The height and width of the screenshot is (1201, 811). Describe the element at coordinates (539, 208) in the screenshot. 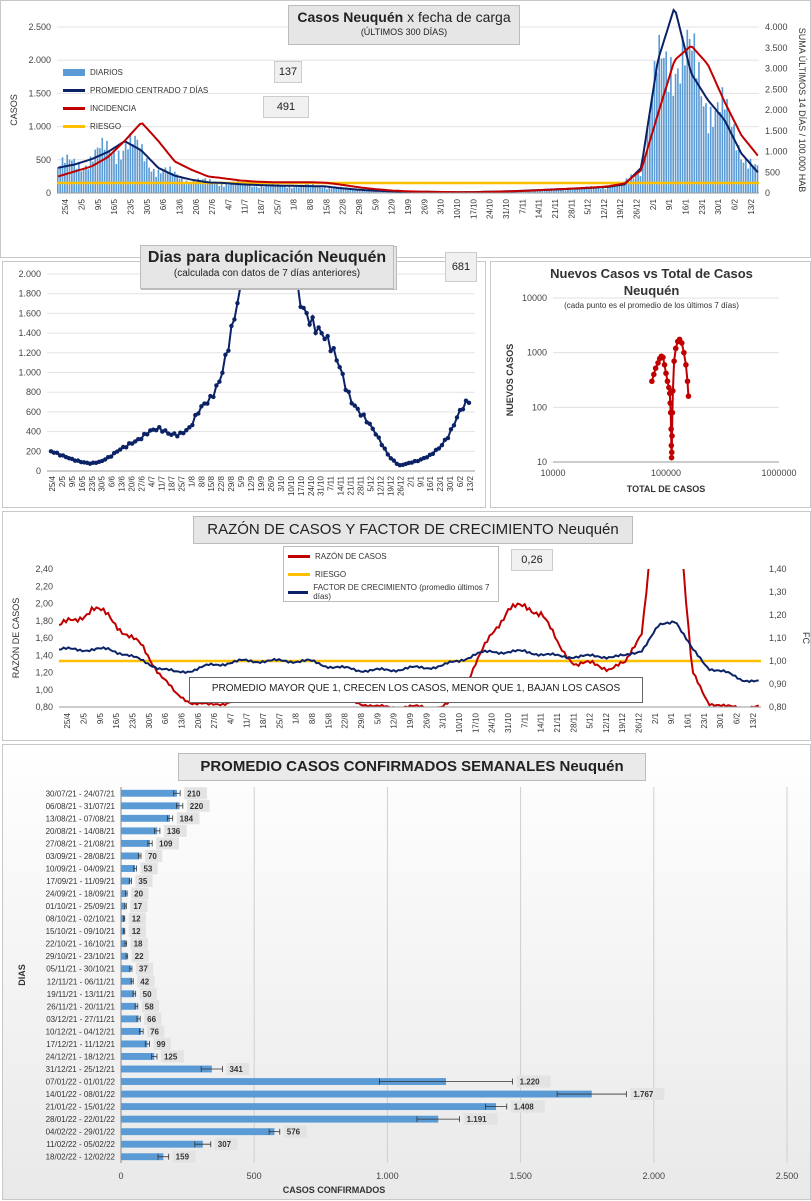

I see `x-tick-label: 14/11` at that location.